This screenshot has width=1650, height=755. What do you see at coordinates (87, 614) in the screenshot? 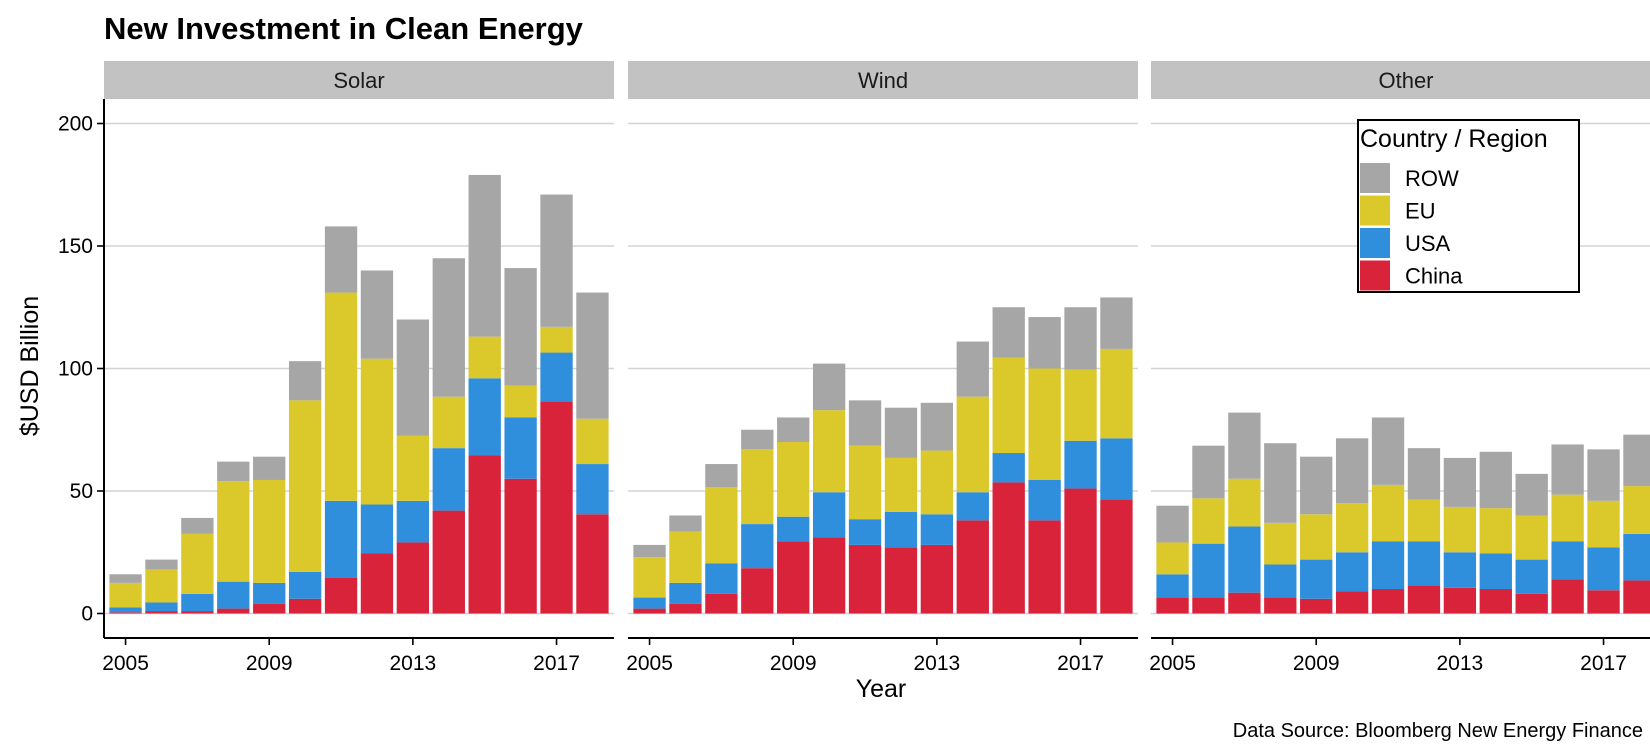
I see `y-tick-label: 0` at bounding box center [87, 614].